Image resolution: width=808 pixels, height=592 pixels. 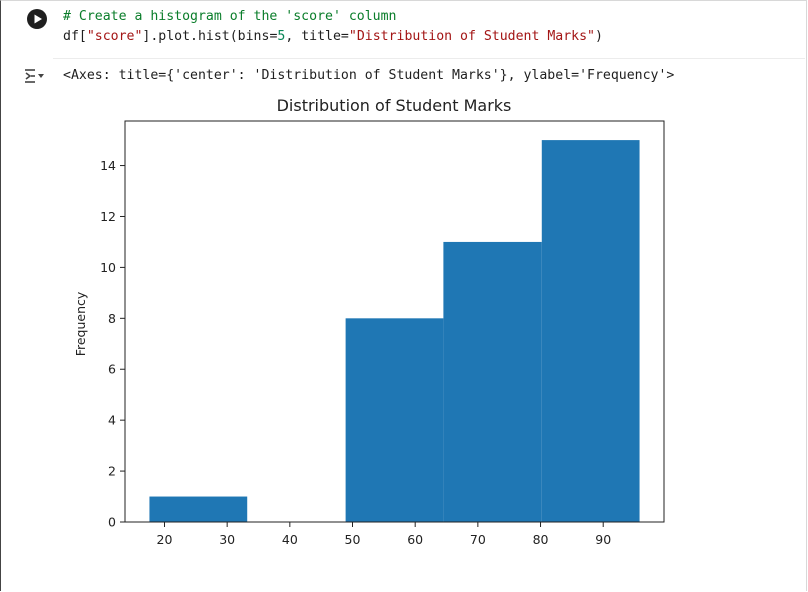 What do you see at coordinates (394, 105) in the screenshot?
I see `chart-title: Distribution of Student Marks` at bounding box center [394, 105].